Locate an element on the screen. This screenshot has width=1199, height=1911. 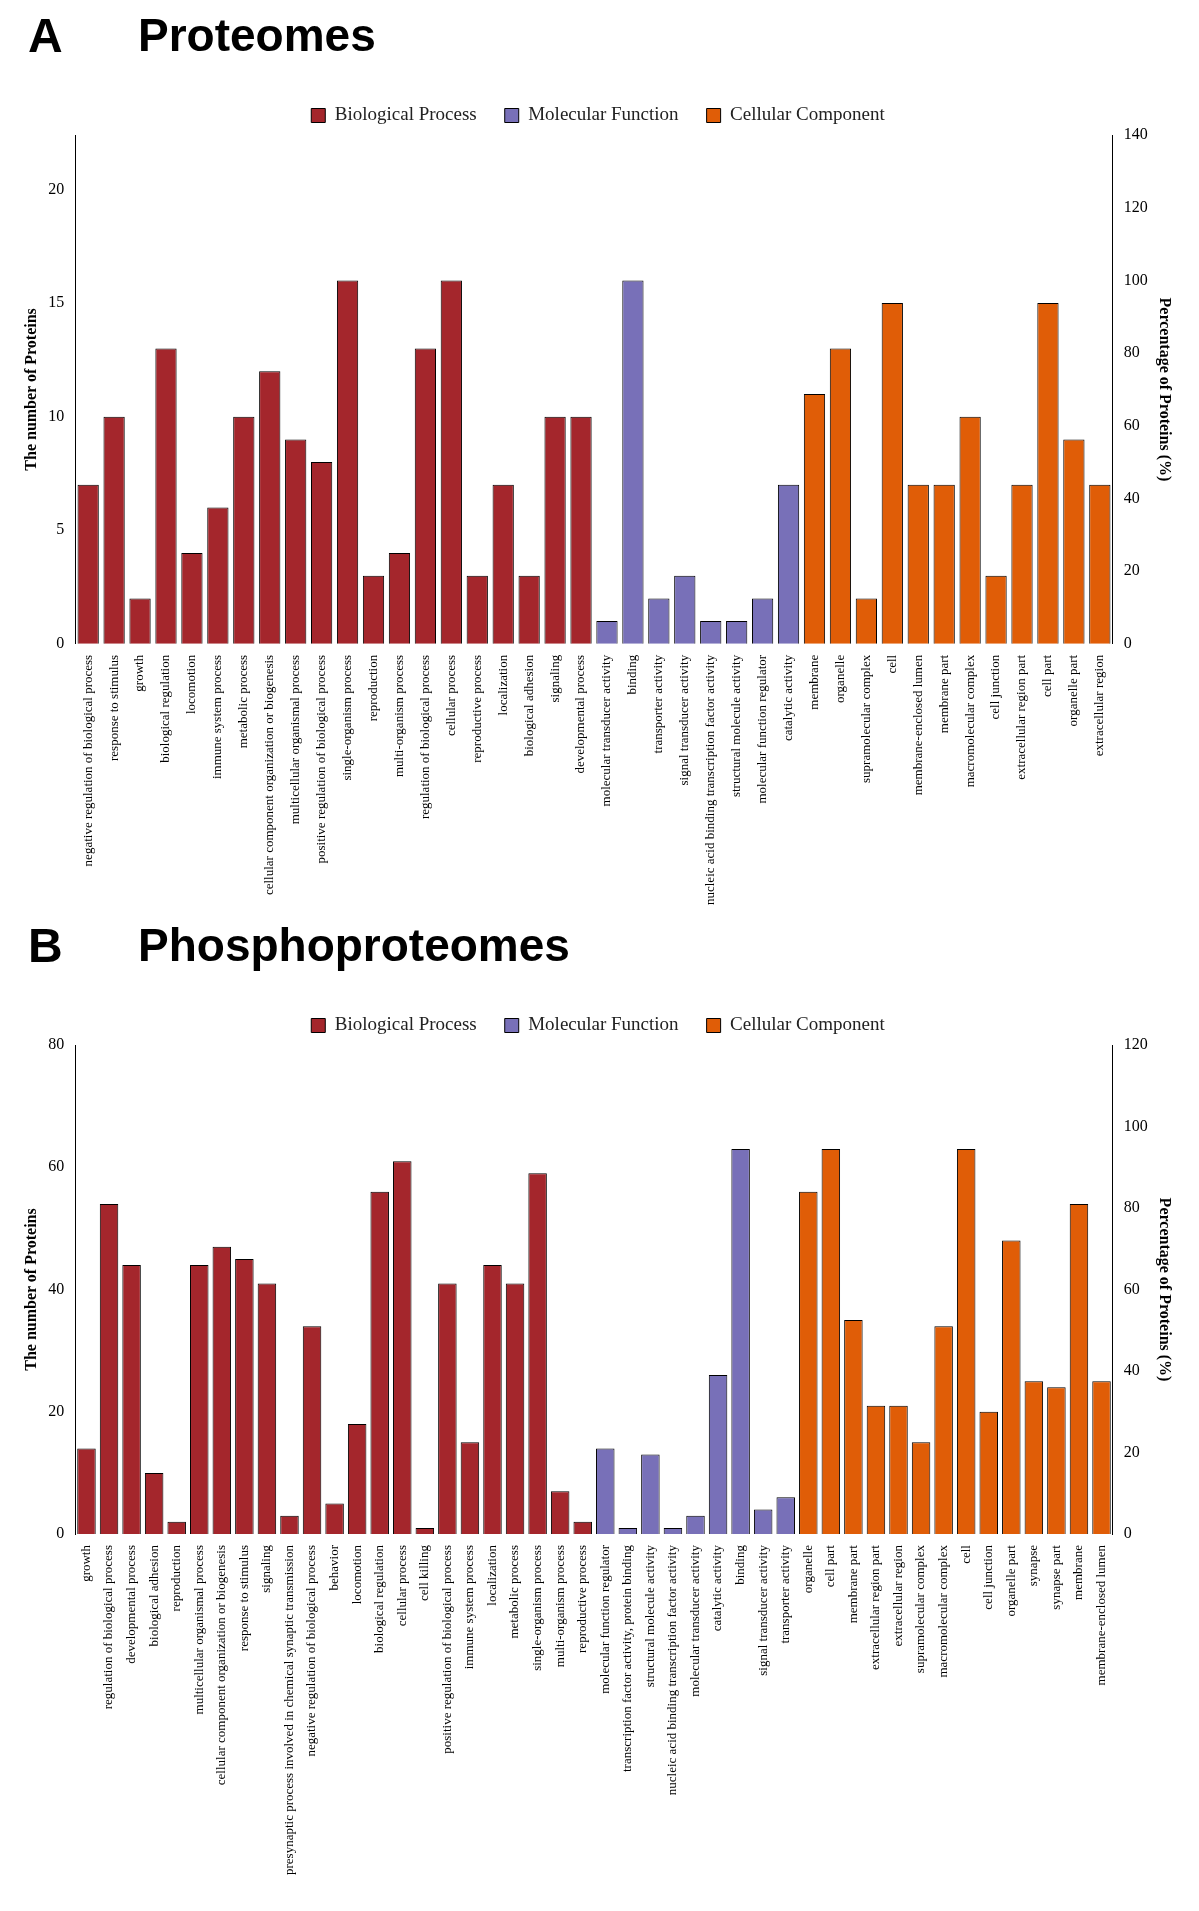
y-tick-label: 0 is located at coordinates (60, 1533).